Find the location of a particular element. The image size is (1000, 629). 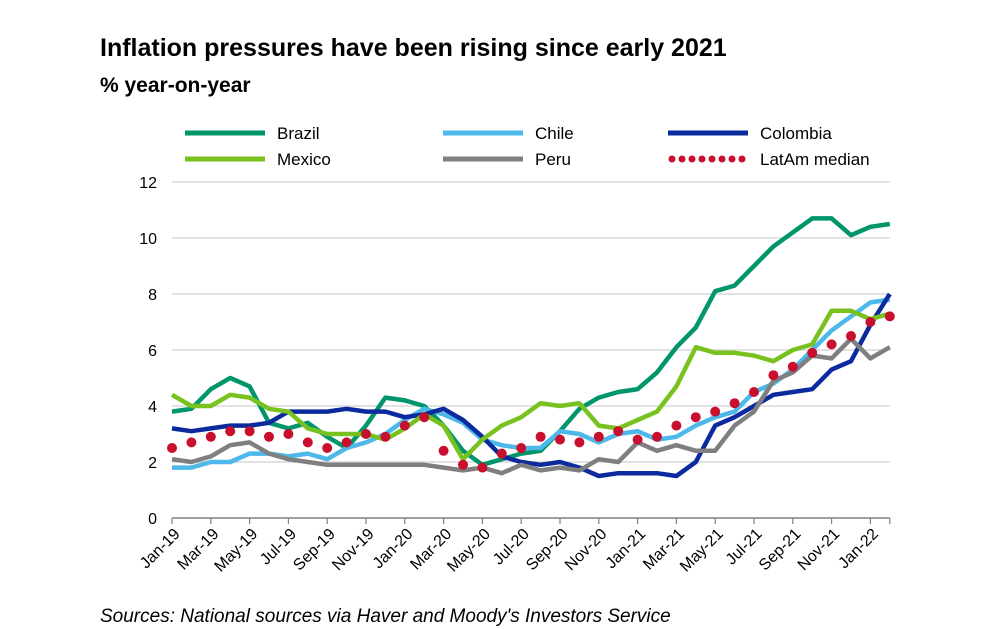

y-tick-label: 12 is located at coordinates (148, 183).